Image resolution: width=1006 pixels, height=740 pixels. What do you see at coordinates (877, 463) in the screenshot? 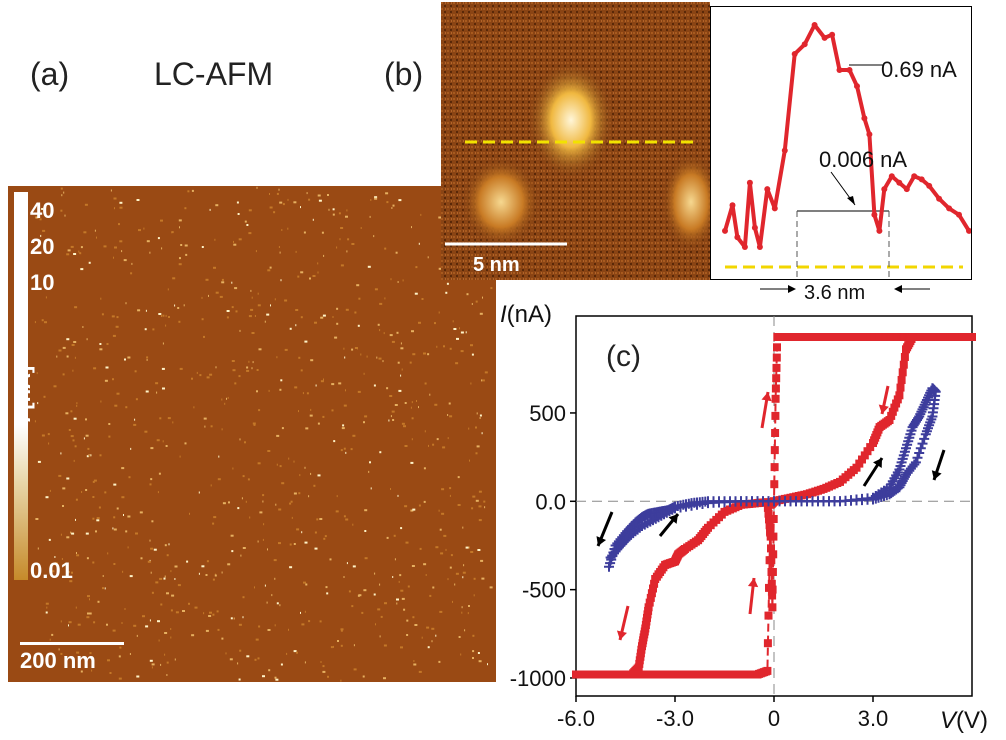
I see `arrow-black-up-2-head` at bounding box center [877, 463].